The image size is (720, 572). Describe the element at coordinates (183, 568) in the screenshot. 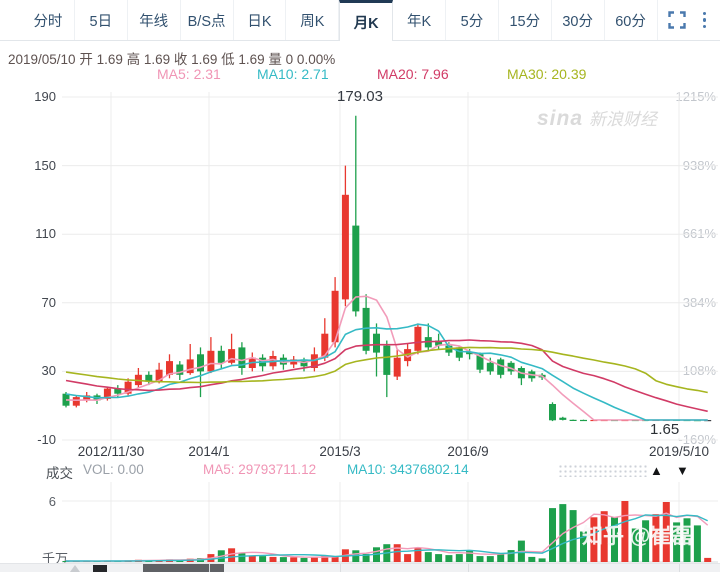

I see `range-scrollbar-handle` at that location.